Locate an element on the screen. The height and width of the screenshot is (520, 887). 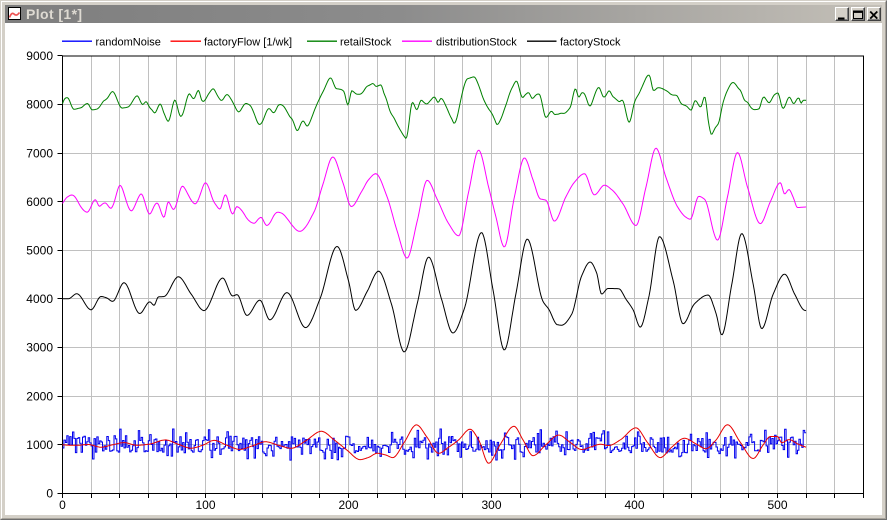
svg-text: 100 is located at coordinates (205, 505).